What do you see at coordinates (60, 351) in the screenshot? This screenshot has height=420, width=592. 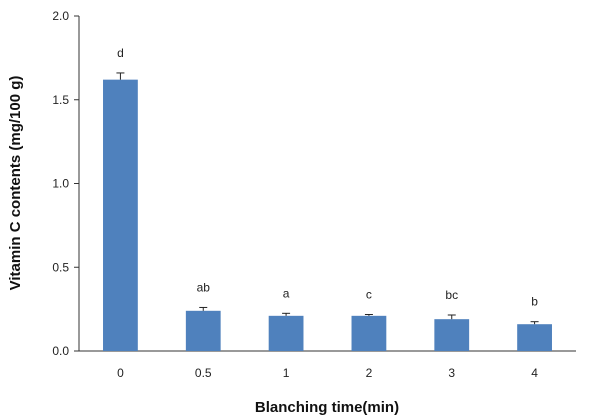 I see `y-tick-label: 0.0` at bounding box center [60, 351].